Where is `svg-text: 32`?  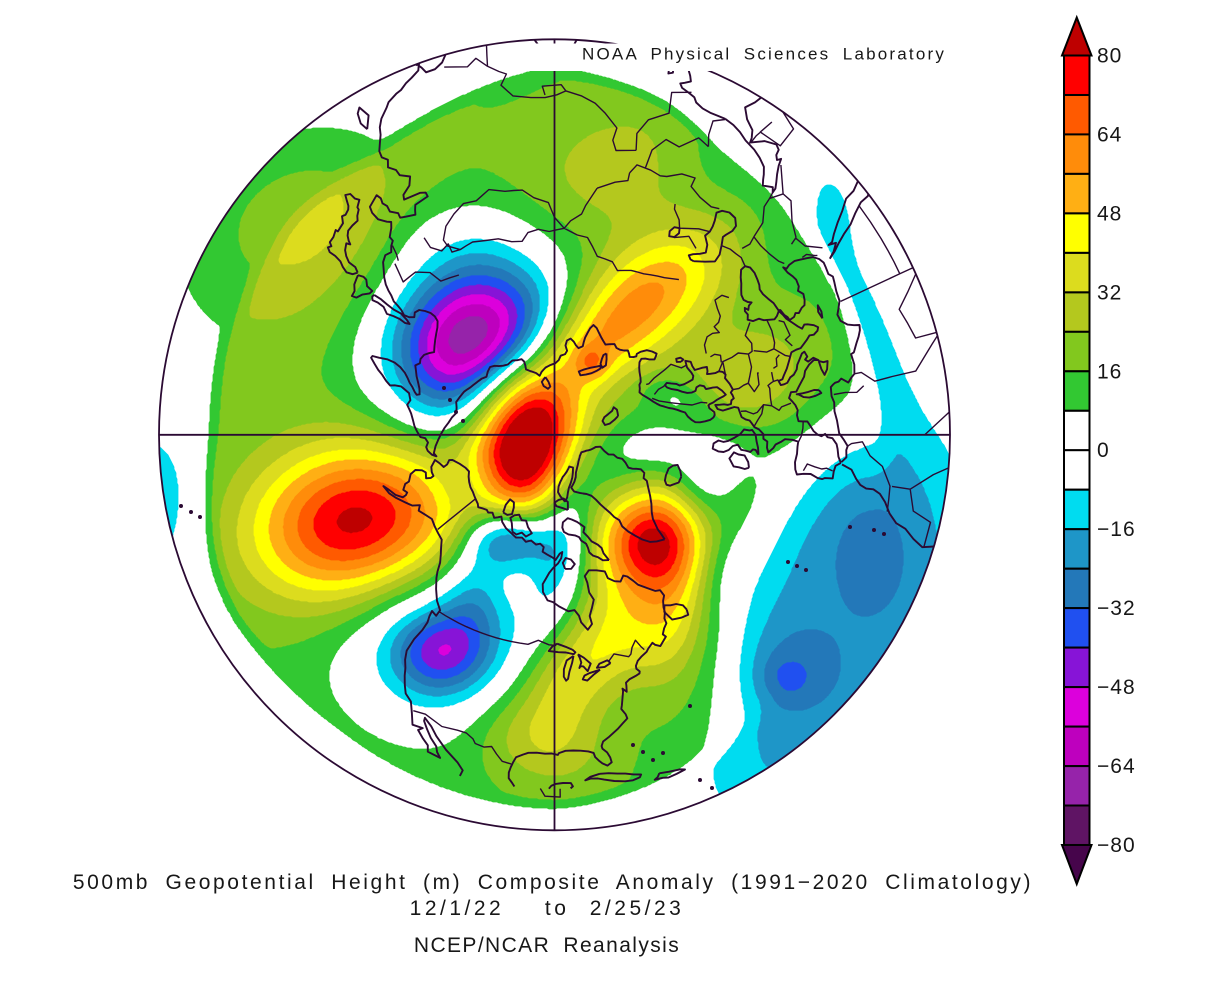 svg-text: 32 is located at coordinates (1109, 292).